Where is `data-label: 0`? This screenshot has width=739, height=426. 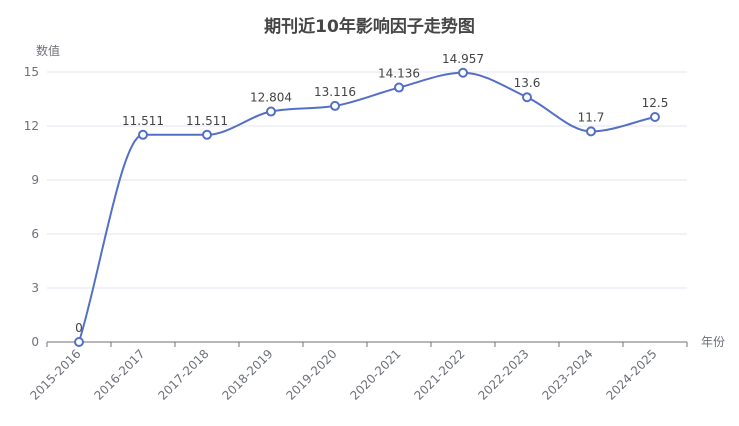
data-label: 0 is located at coordinates (79, 328).